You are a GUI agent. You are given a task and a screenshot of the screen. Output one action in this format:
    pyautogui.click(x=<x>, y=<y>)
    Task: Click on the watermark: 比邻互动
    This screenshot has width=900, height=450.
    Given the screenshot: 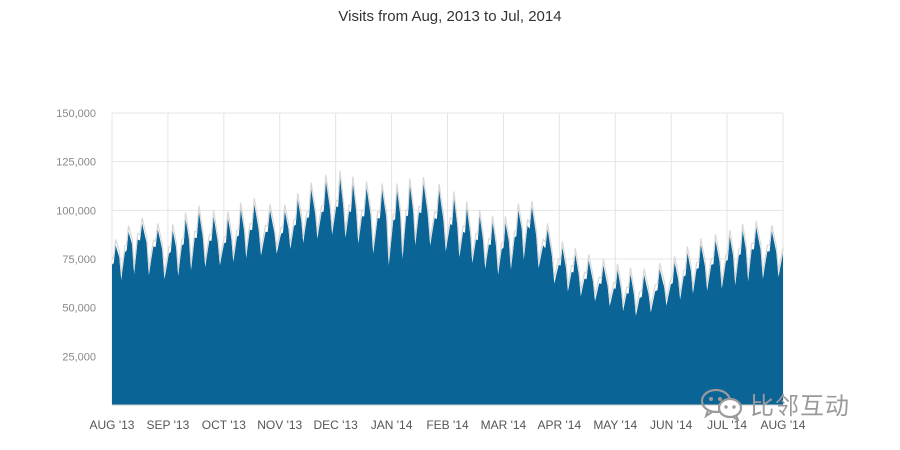 What is the action you would take?
    pyautogui.click(x=775, y=403)
    